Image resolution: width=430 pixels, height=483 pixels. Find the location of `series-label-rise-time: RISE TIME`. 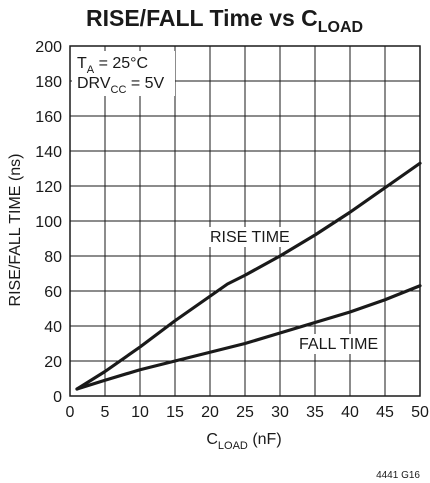

series-label-rise-time: RISE TIME is located at coordinates (250, 237).